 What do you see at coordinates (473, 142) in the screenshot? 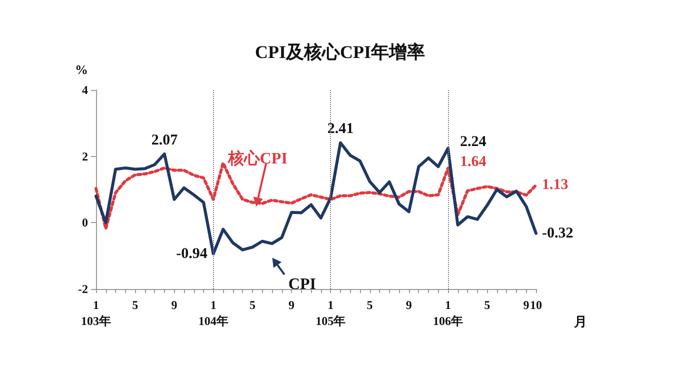
I see `data-label: 2.24` at bounding box center [473, 142].